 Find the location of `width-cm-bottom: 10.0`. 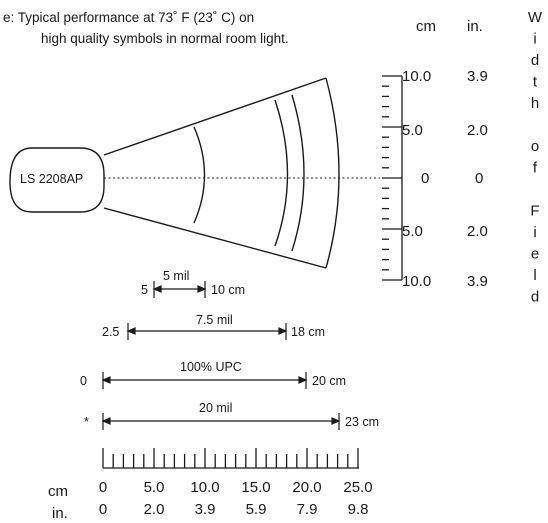

width-cm-bottom: 10.0 is located at coordinates (416, 281).